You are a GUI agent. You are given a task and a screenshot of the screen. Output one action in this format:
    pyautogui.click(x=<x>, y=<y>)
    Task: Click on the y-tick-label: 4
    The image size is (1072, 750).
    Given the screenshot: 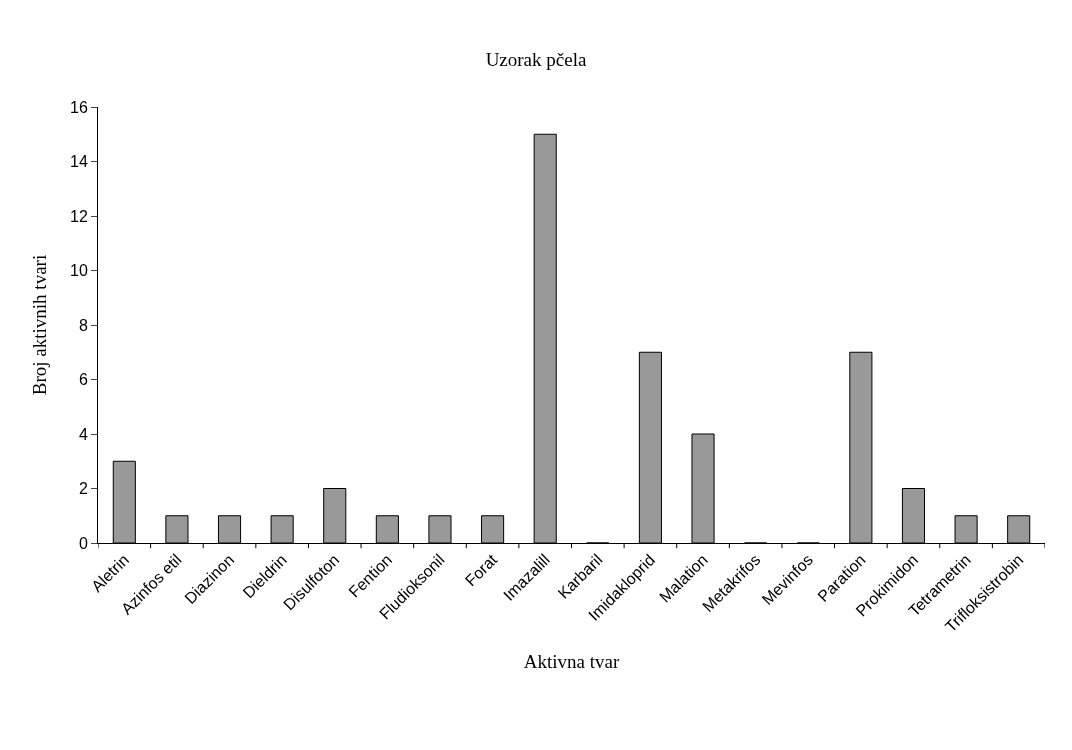 What is the action you would take?
    pyautogui.click(x=83, y=434)
    